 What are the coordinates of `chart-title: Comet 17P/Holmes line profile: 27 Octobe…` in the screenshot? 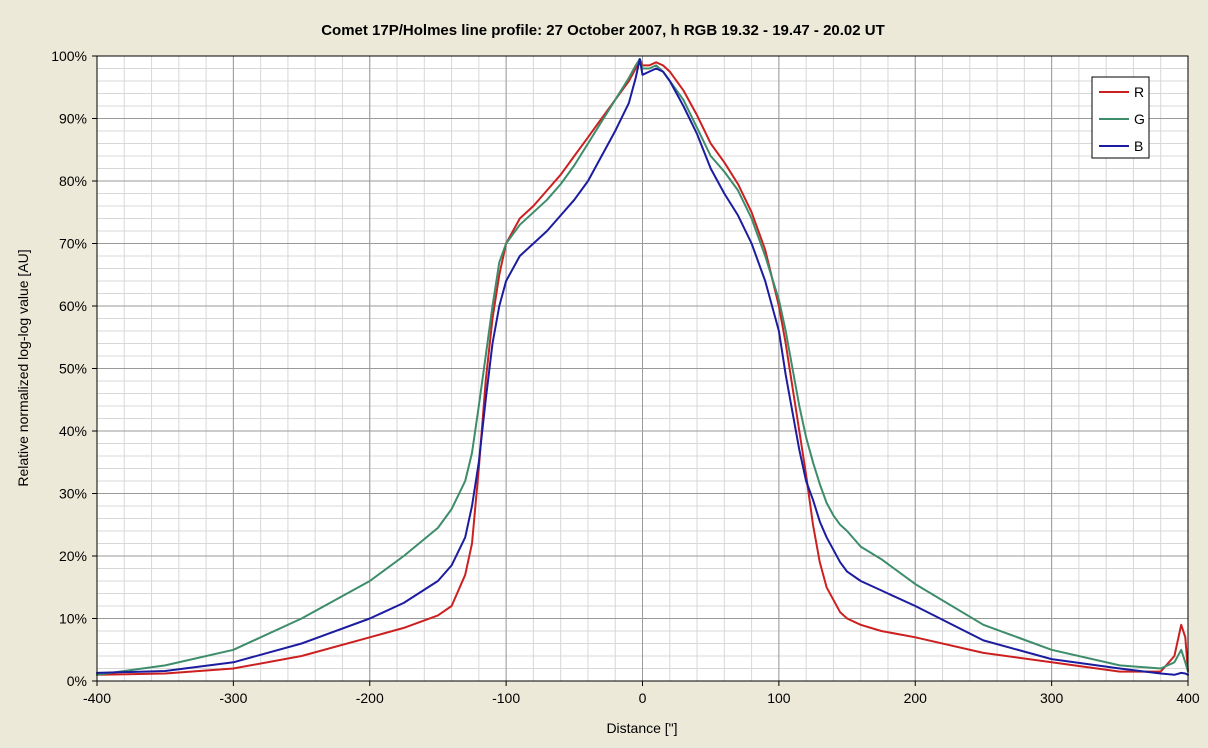 It's located at (603, 30).